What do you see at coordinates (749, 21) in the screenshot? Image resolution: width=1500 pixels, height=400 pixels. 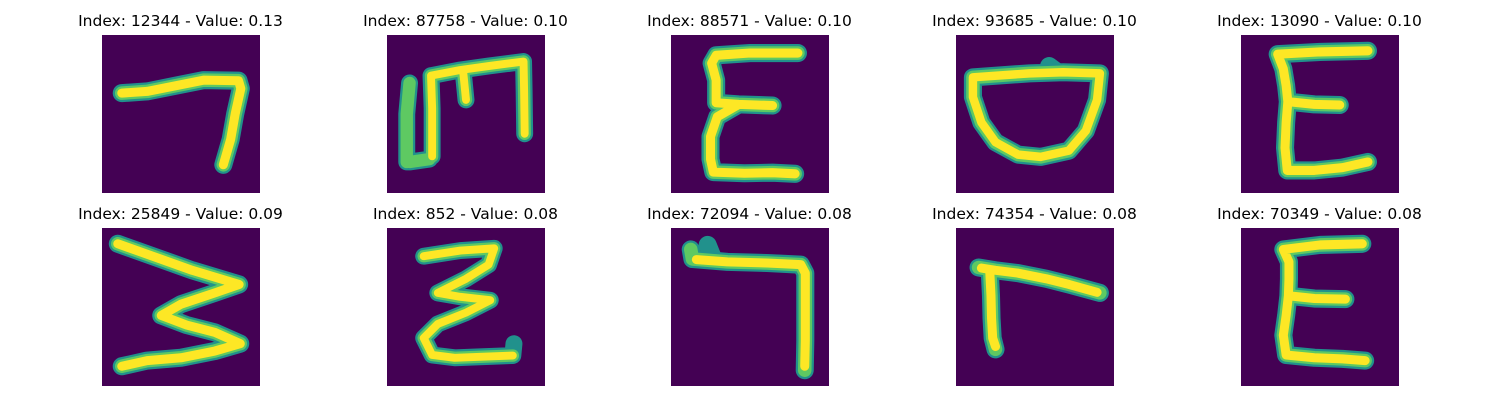 I see `panel-title: Index: 88571 - Value: 0.10` at bounding box center [749, 21].